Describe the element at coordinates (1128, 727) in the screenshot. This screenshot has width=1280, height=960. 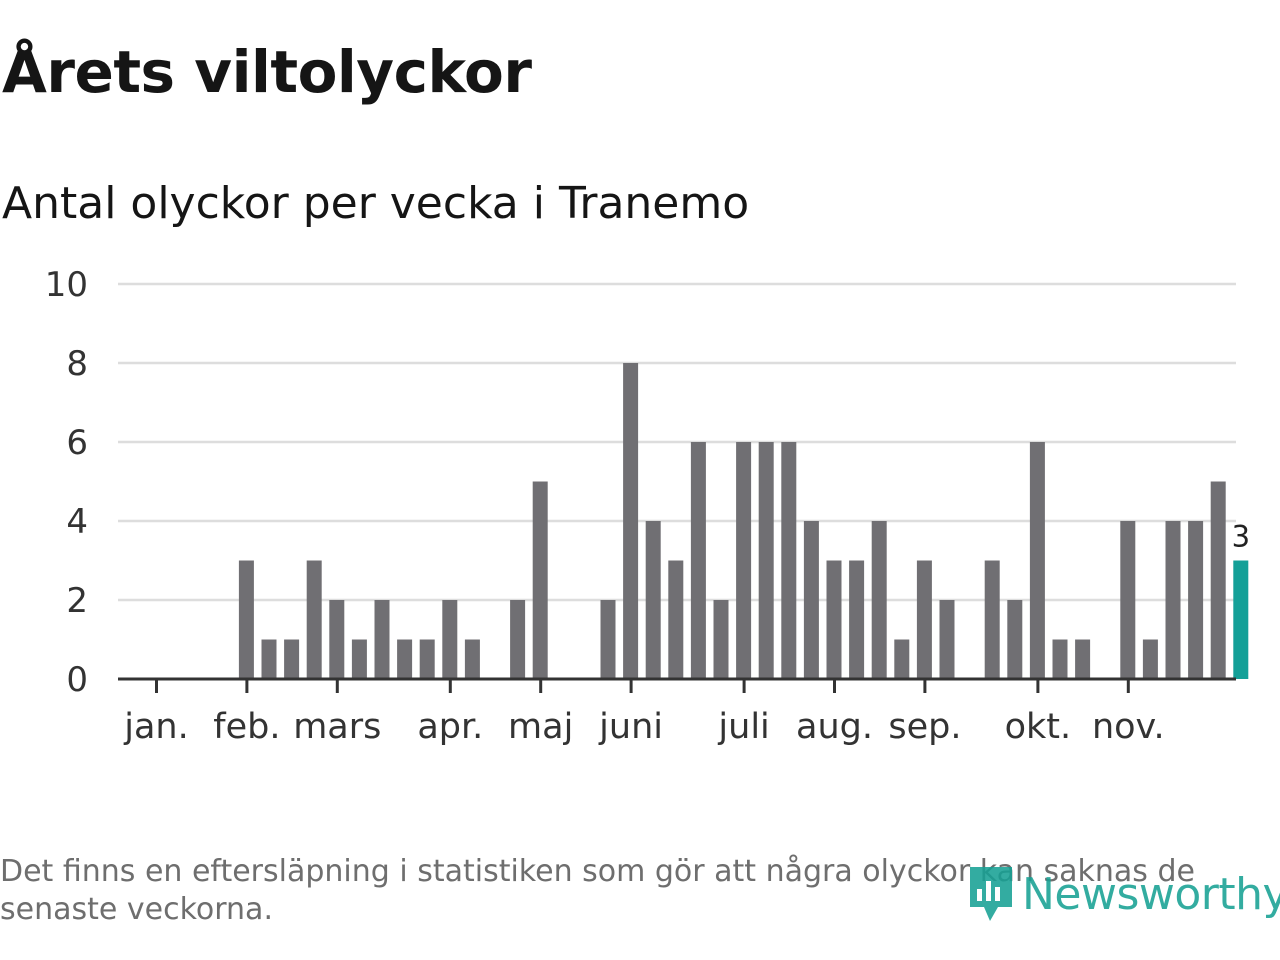
I see `x-tick-label: nov.` at that location.